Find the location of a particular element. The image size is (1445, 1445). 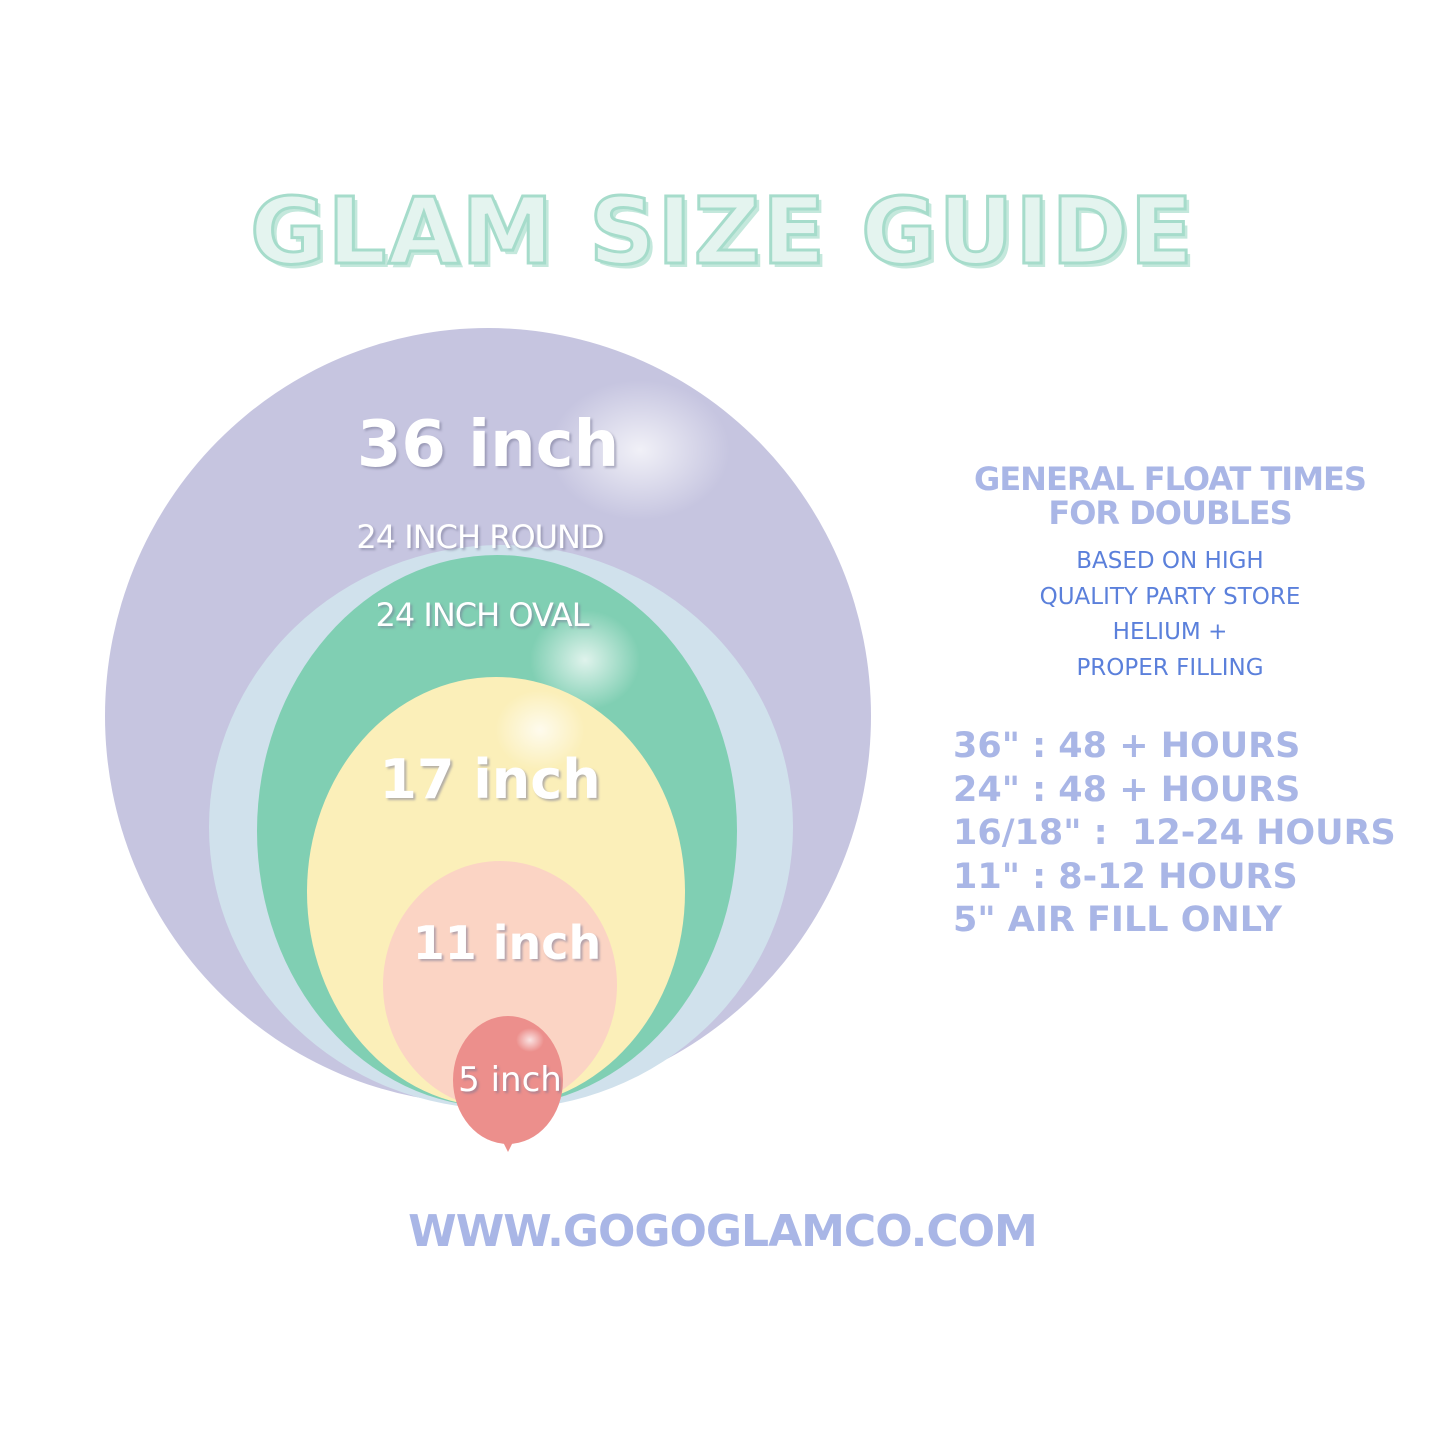

balloon-11-inch is located at coordinates (500, 985).